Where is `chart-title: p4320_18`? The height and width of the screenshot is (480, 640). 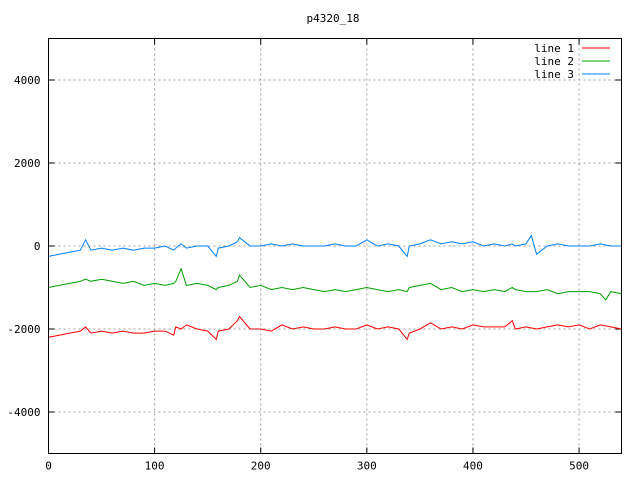
chart-title: p4320_18 is located at coordinates (333, 18).